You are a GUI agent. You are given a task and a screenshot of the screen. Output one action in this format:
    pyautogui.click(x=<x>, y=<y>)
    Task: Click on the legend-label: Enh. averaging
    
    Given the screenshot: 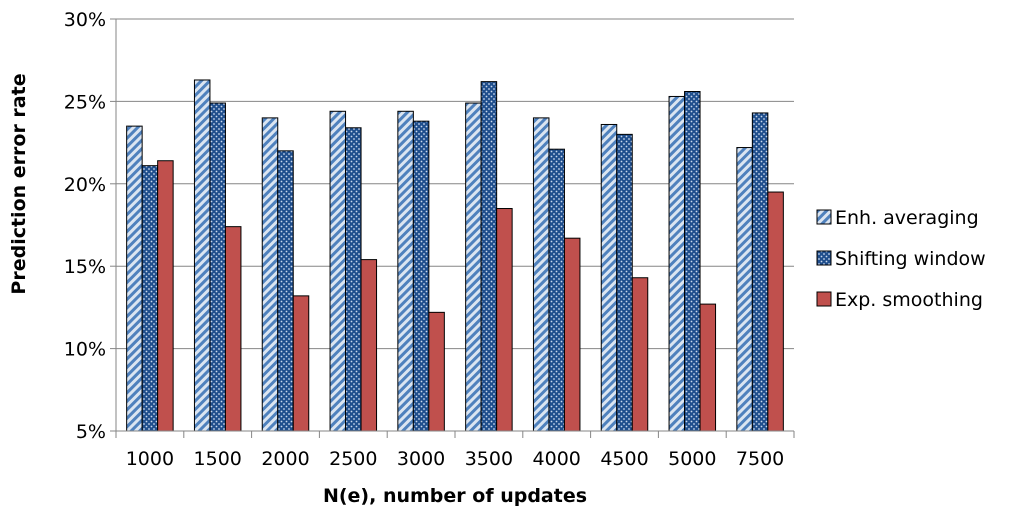 What is the action you would take?
    pyautogui.click(x=907, y=218)
    